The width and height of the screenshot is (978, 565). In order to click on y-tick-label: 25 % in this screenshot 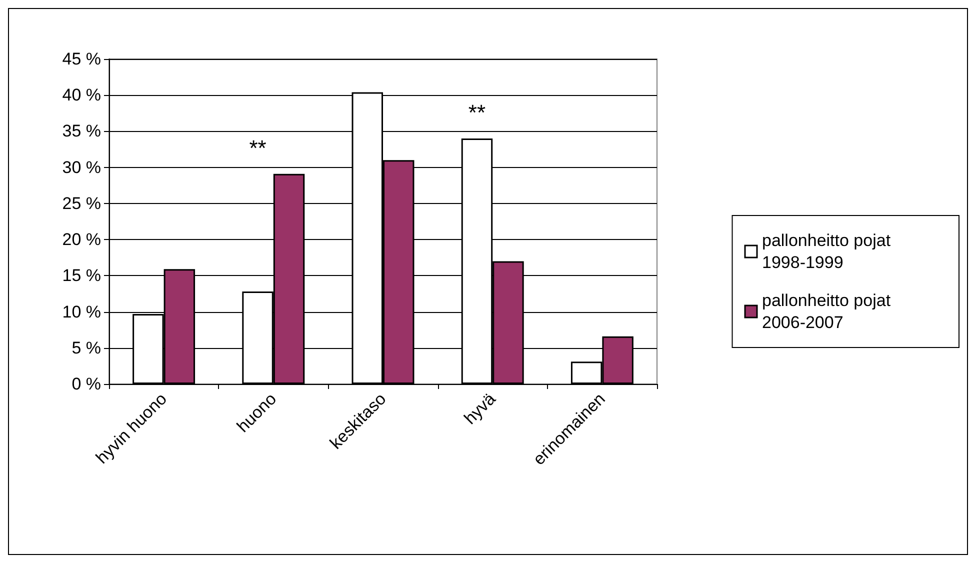, I will do `click(81, 203)`.